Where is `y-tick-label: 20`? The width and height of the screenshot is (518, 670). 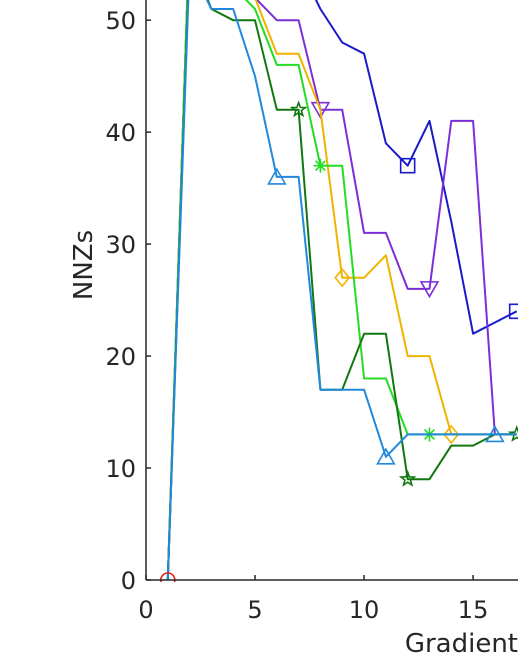 y-tick-label: 20 is located at coordinates (120, 357).